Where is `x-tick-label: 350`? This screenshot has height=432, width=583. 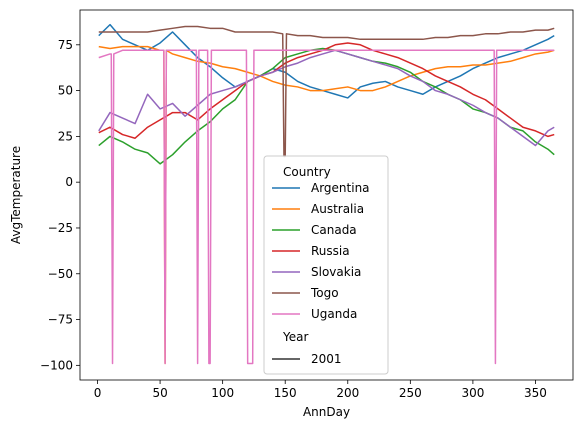
x-tick-label: 350 is located at coordinates (535, 393).